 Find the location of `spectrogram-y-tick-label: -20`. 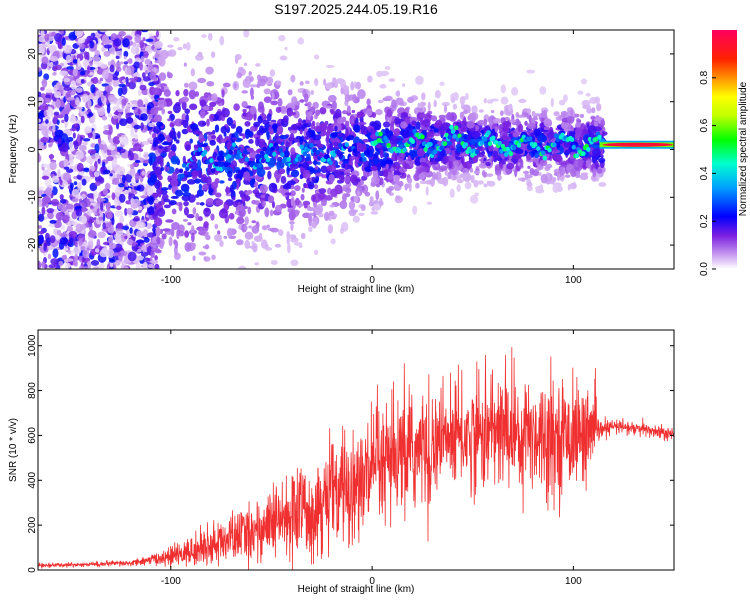

spectrogram-y-tick-label: -20 is located at coordinates (32, 244).